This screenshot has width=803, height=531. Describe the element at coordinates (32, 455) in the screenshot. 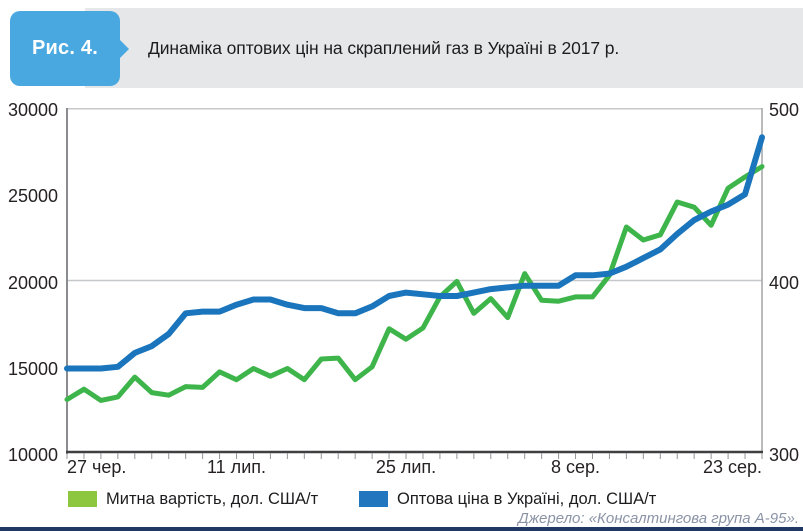

I see `y-axis-left-label-10000: 10000` at that location.